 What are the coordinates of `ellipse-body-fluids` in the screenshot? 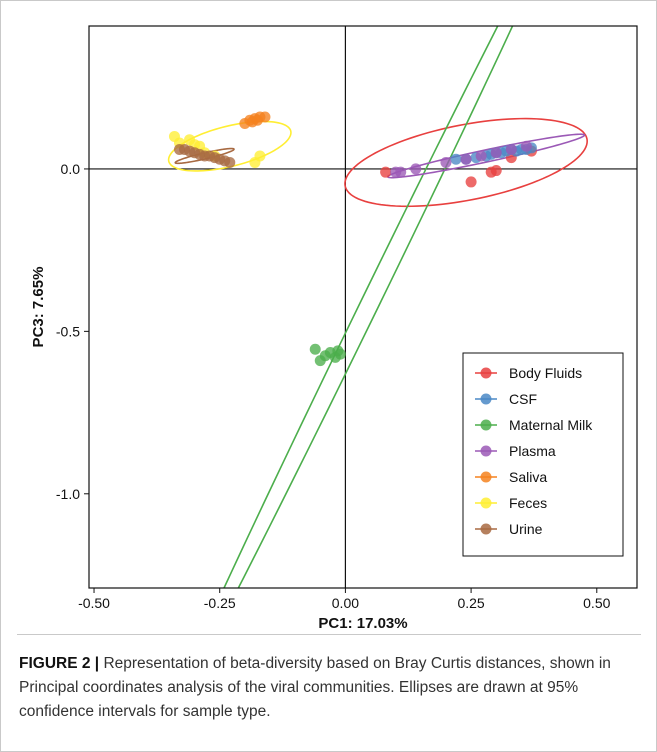 It's located at (466, 162).